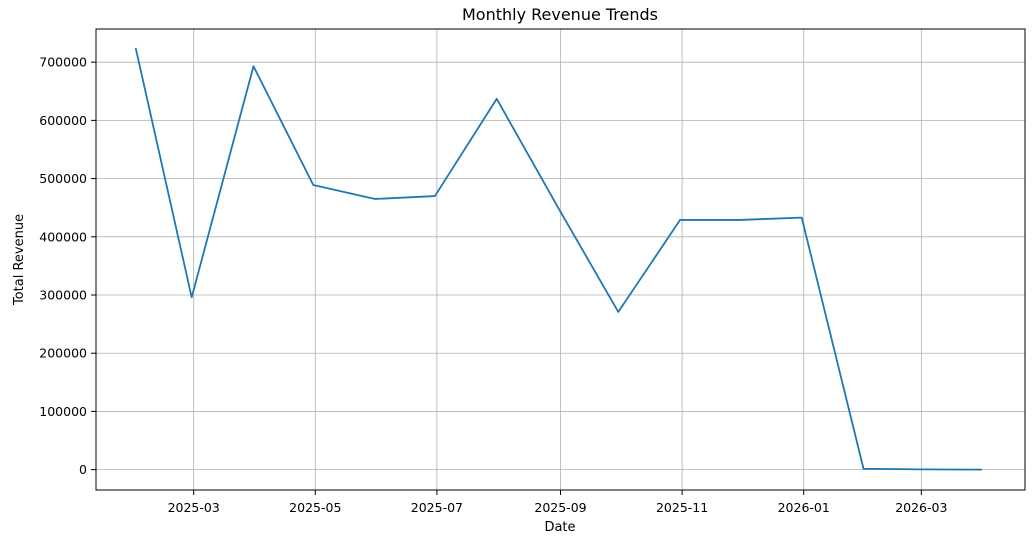  What do you see at coordinates (560, 507) in the screenshot?
I see `x-tick-label: 2025-09` at bounding box center [560, 507].